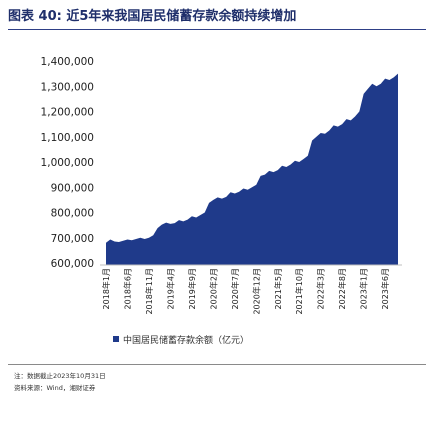 The width and height of the screenshot is (431, 429). What do you see at coordinates (256, 291) in the screenshot?
I see `x-tick-label: 2020年12月` at bounding box center [256, 291].